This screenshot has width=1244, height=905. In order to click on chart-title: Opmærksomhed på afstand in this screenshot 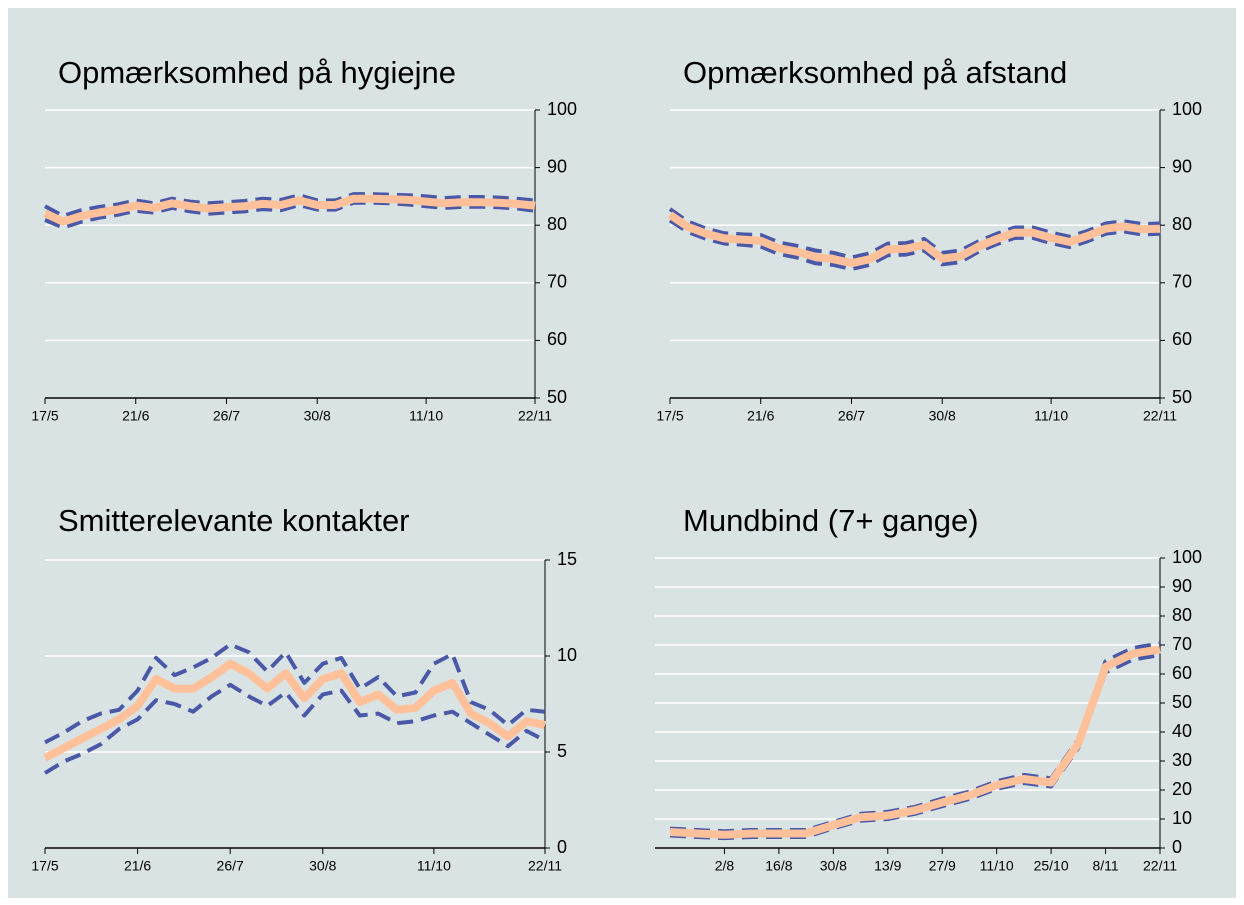, I will do `click(875, 72)`.